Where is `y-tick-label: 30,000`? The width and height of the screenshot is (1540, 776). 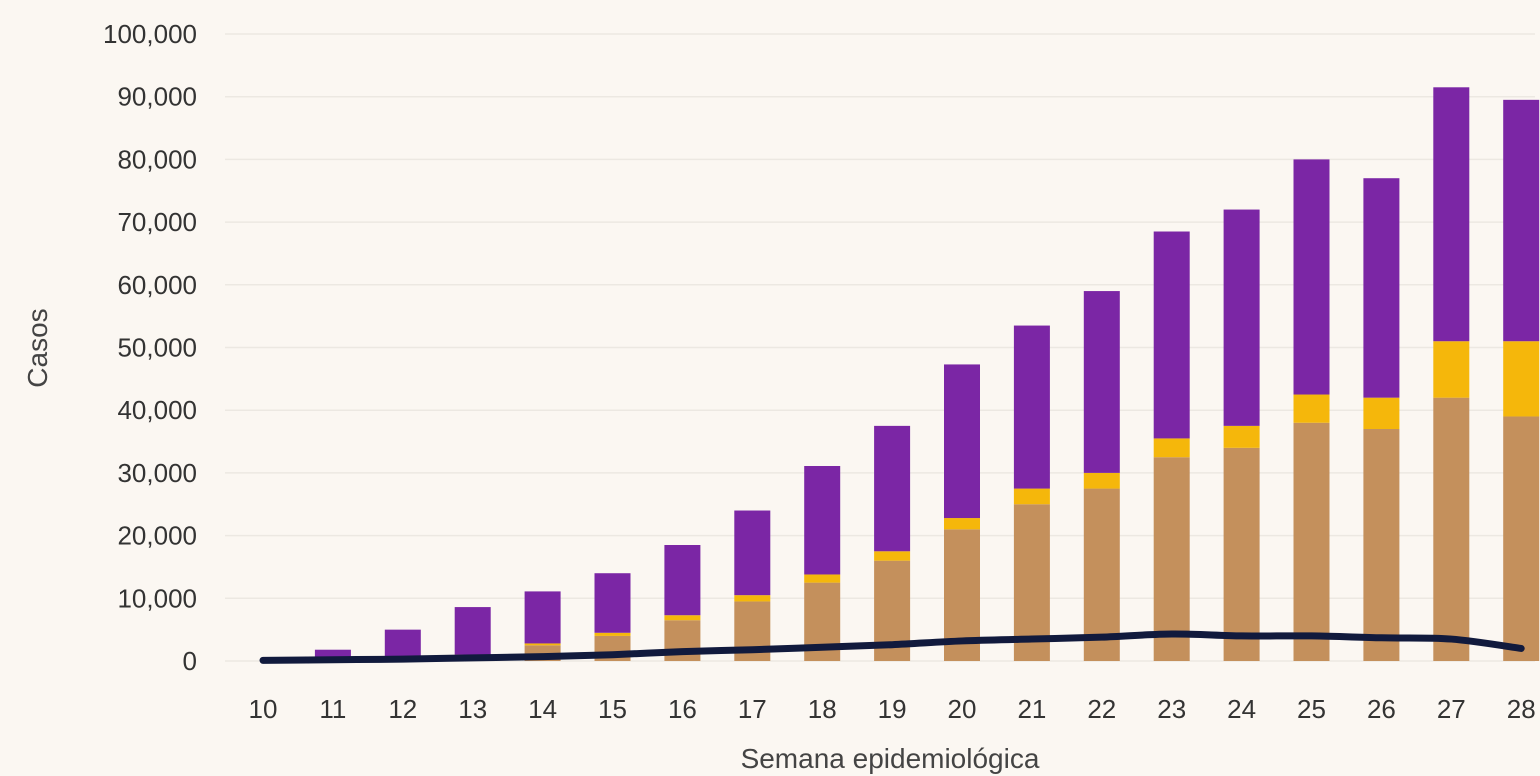 y-tick-label: 30,000 is located at coordinates (157, 473).